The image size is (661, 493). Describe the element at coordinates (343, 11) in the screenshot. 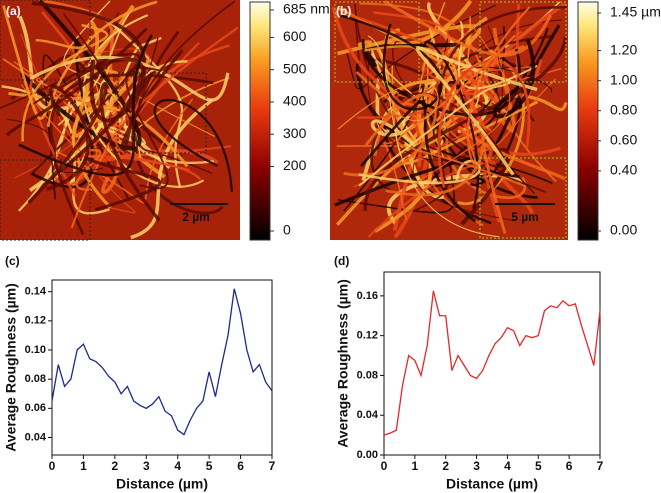

I see `panel-label: (b)` at that location.